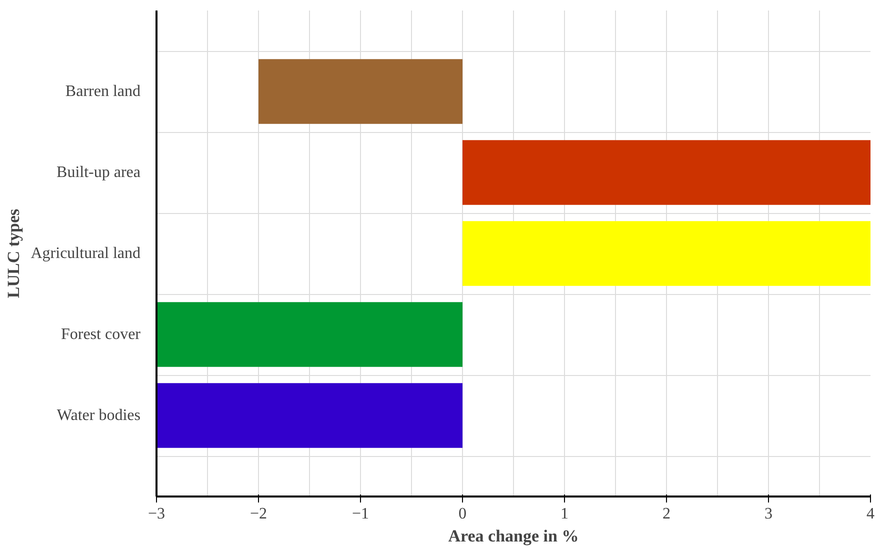  I want to click on x-tick-label: −3, so click(157, 514).